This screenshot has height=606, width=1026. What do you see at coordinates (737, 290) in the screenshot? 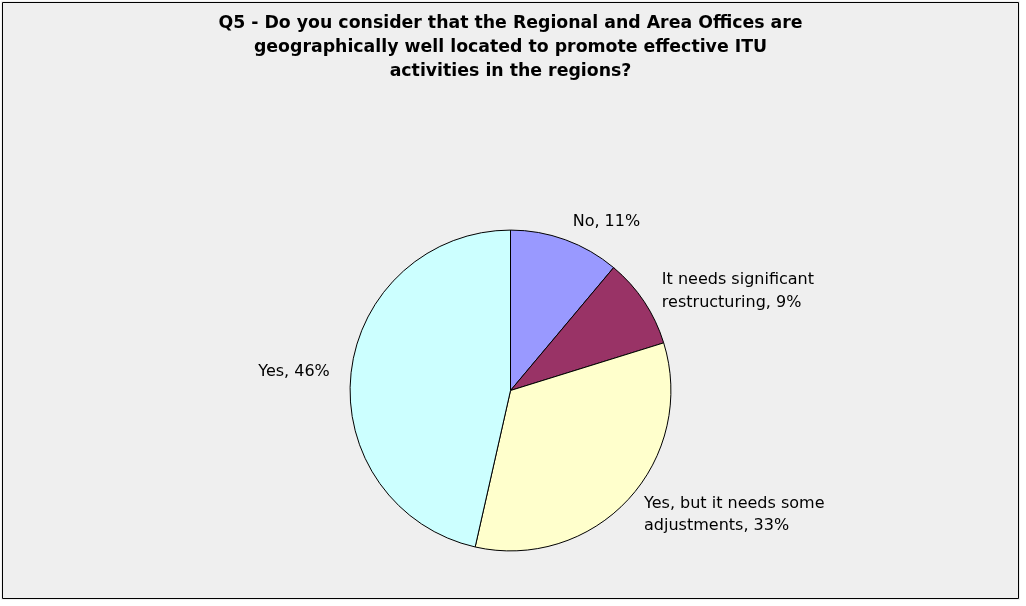
I see `slice-label: It needs significant restructuring, 9%` at bounding box center [737, 290].